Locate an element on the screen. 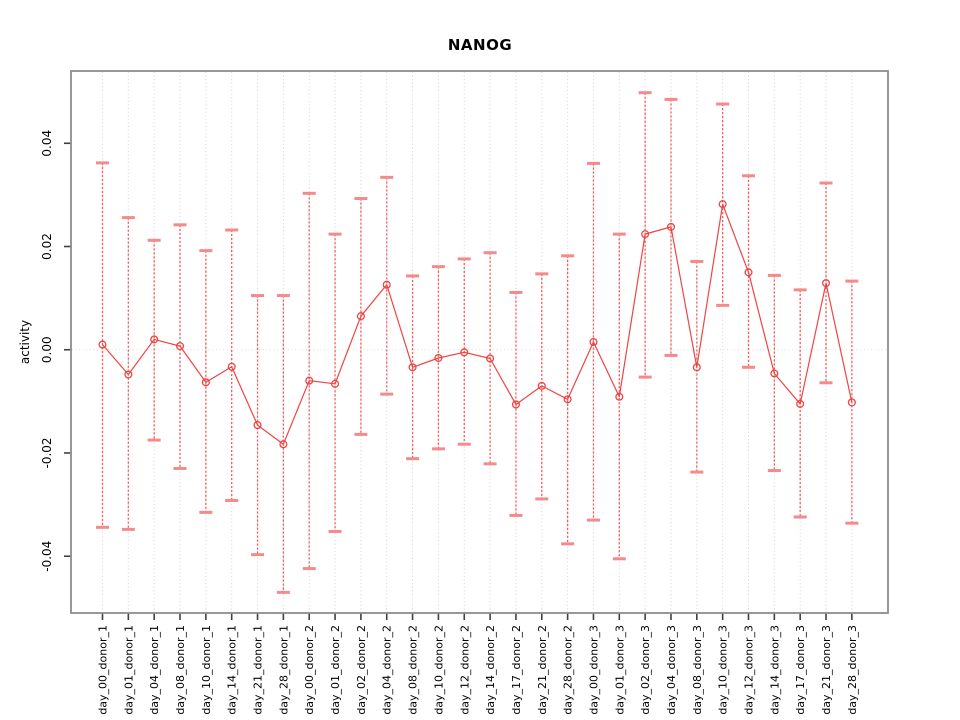  x-tick-label: day_10_donor_3 is located at coordinates (723, 670).